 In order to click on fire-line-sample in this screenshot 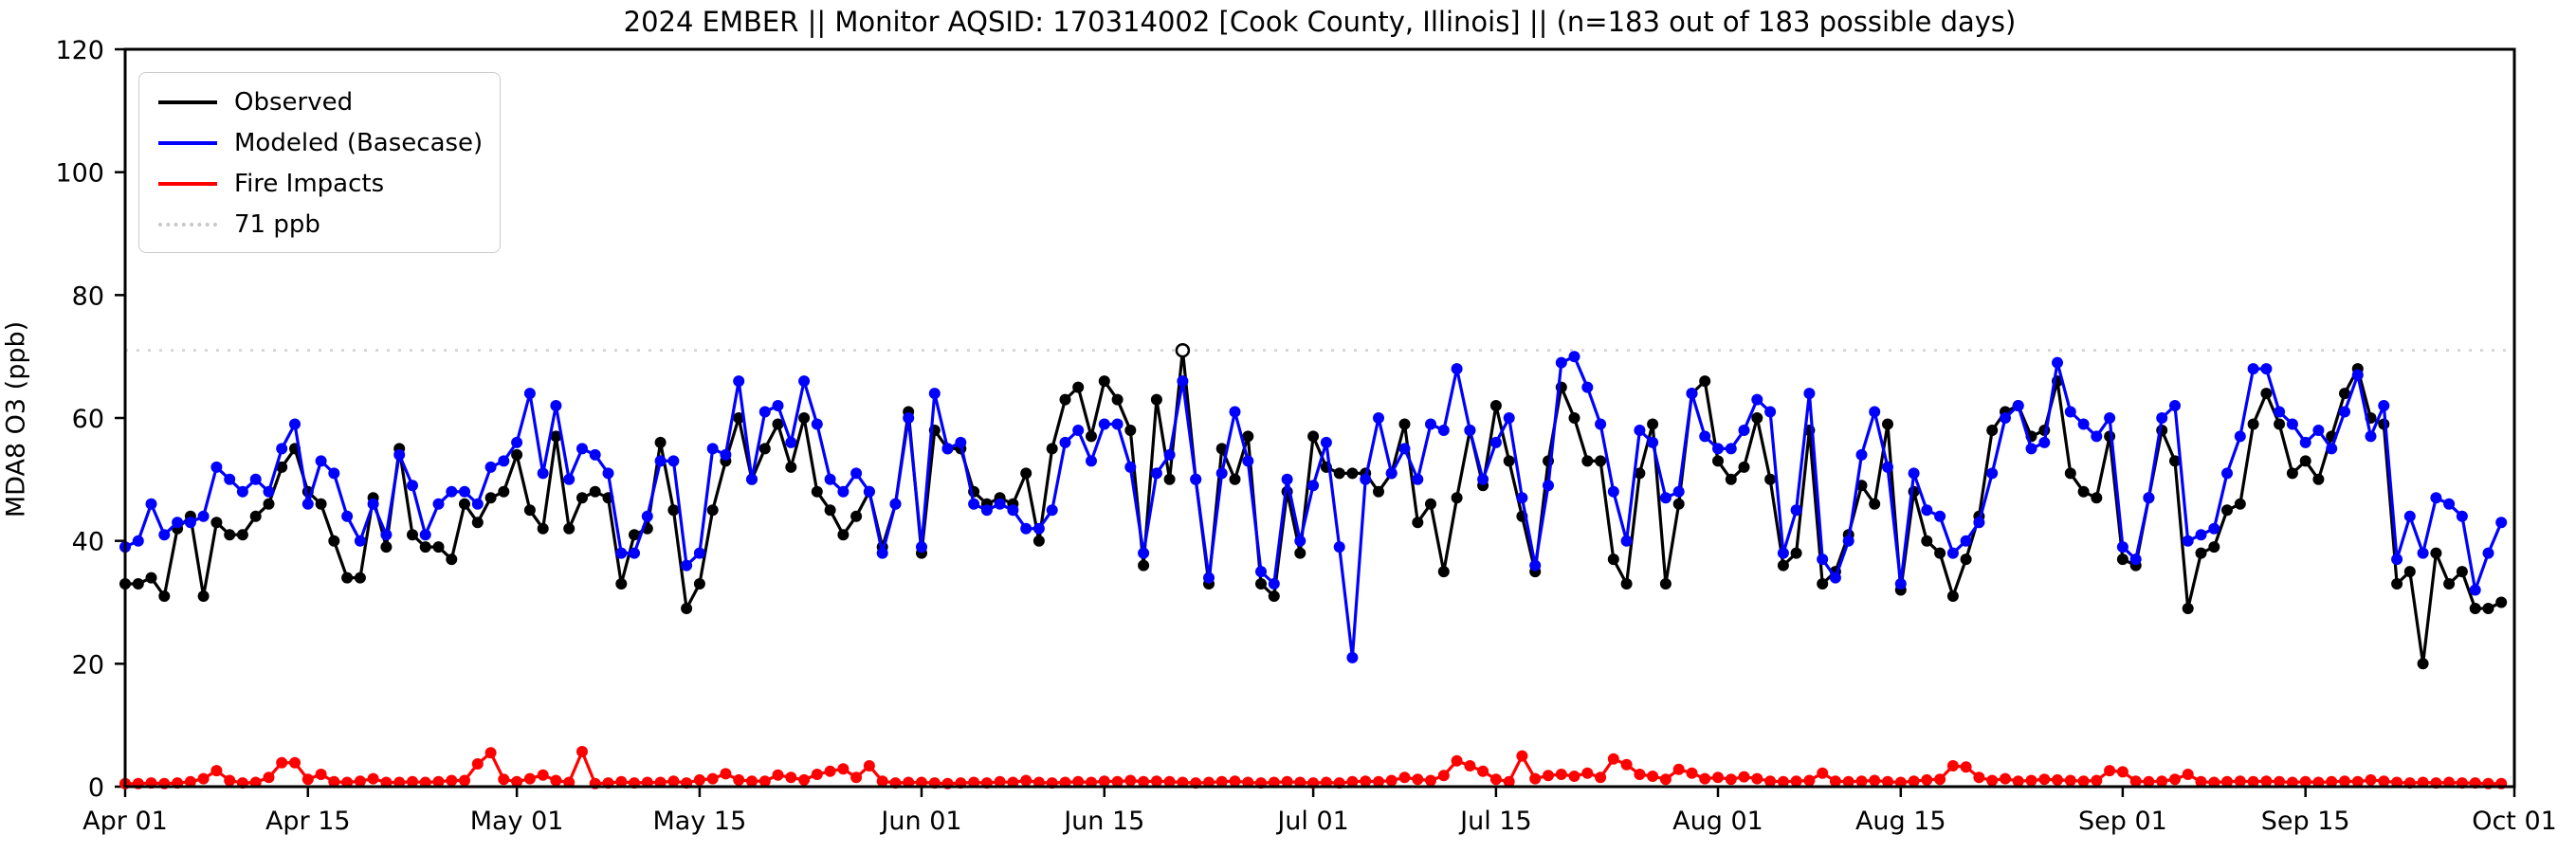, I will do `click(187, 184)`.